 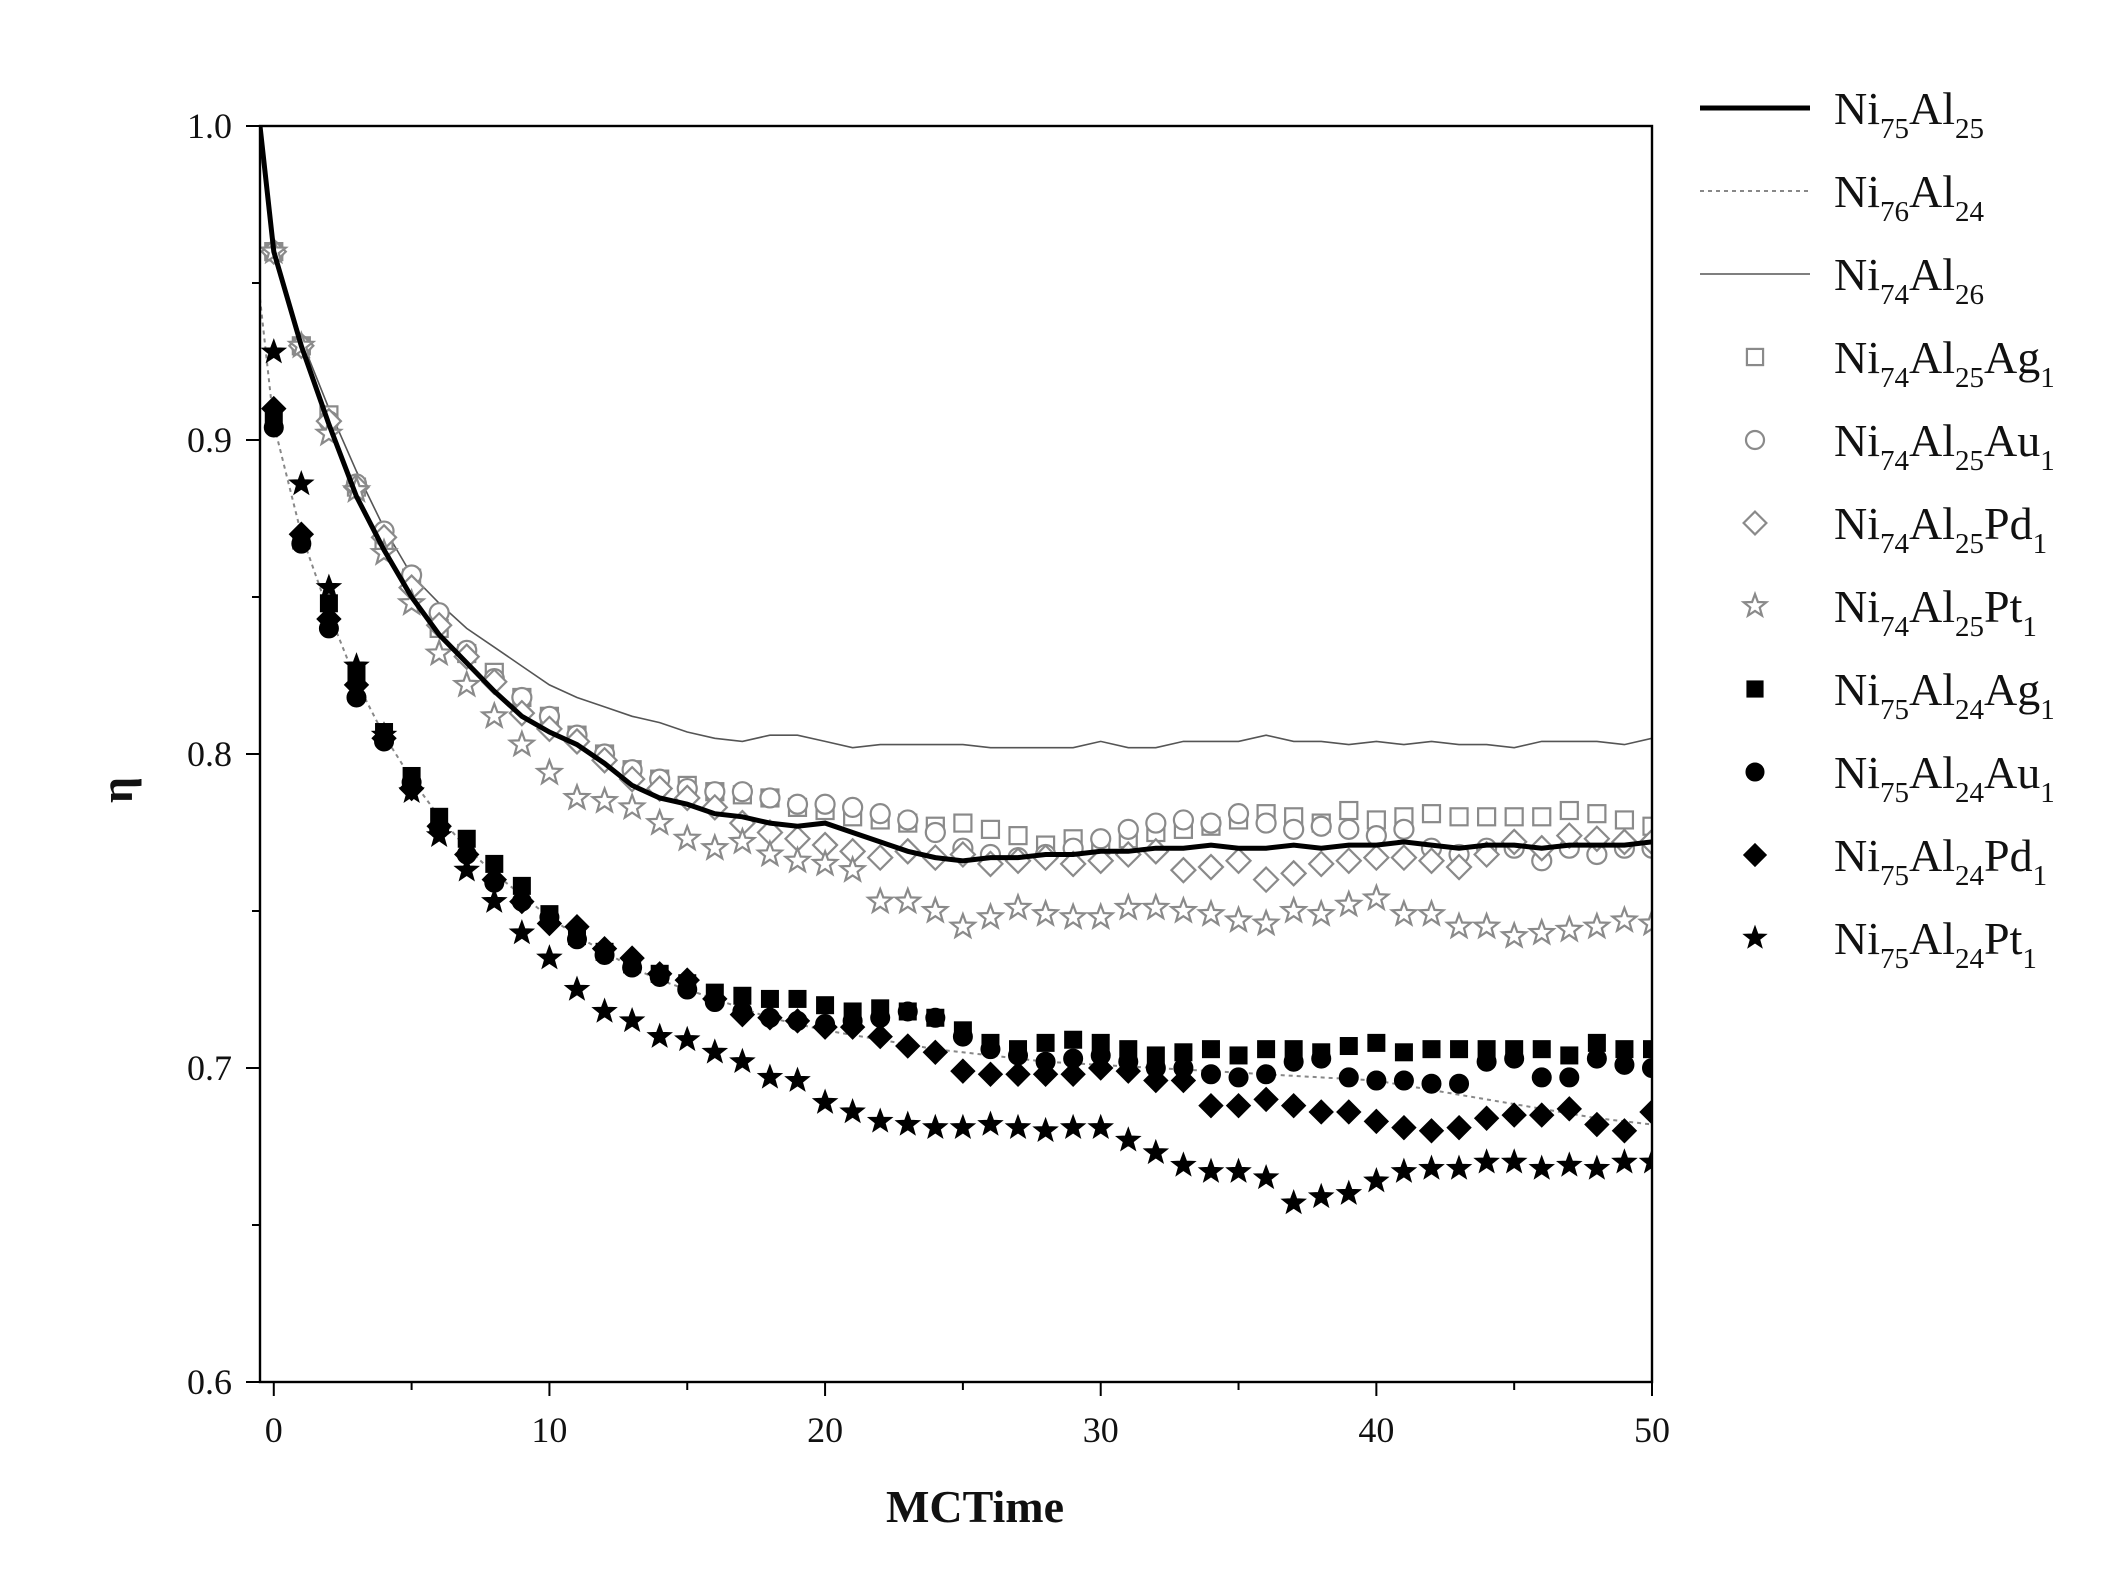 What do you see at coordinates (1940, 861) in the screenshot?
I see `legend-label-ni75al24pd1: Ni75Al24Pd1` at bounding box center [1940, 861].